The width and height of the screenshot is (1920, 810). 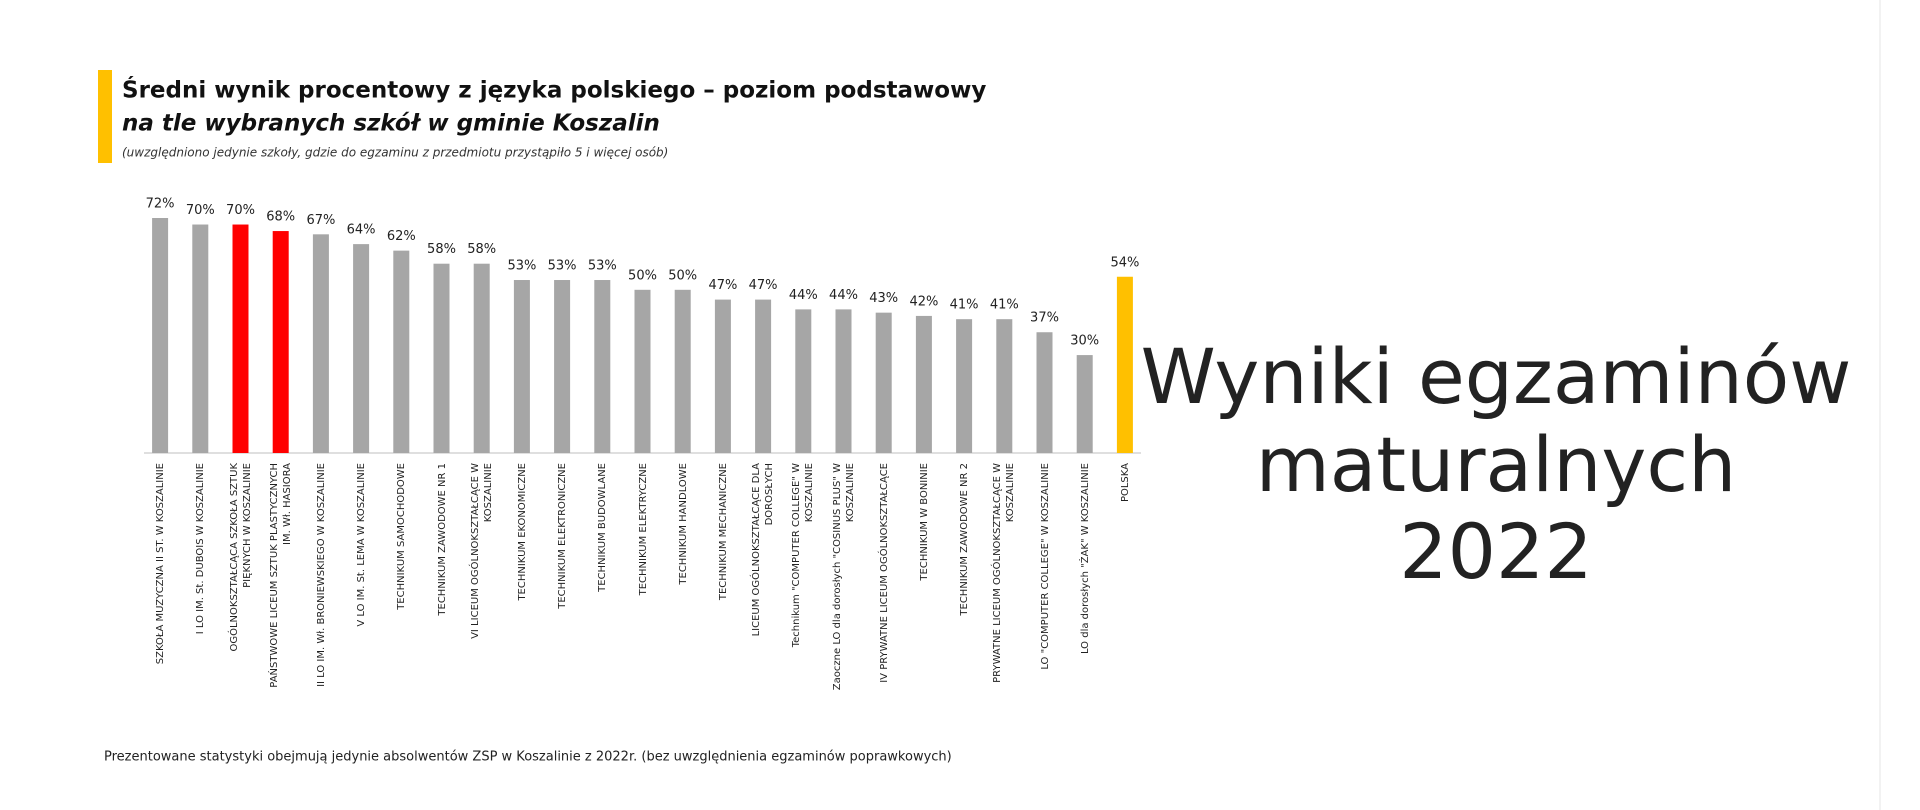 What do you see at coordinates (321, 575) in the screenshot?
I see `x-tick-text: II LO IM. Wł. BRONIEWSKIEGO W KOSZALINIE` at bounding box center [321, 575].